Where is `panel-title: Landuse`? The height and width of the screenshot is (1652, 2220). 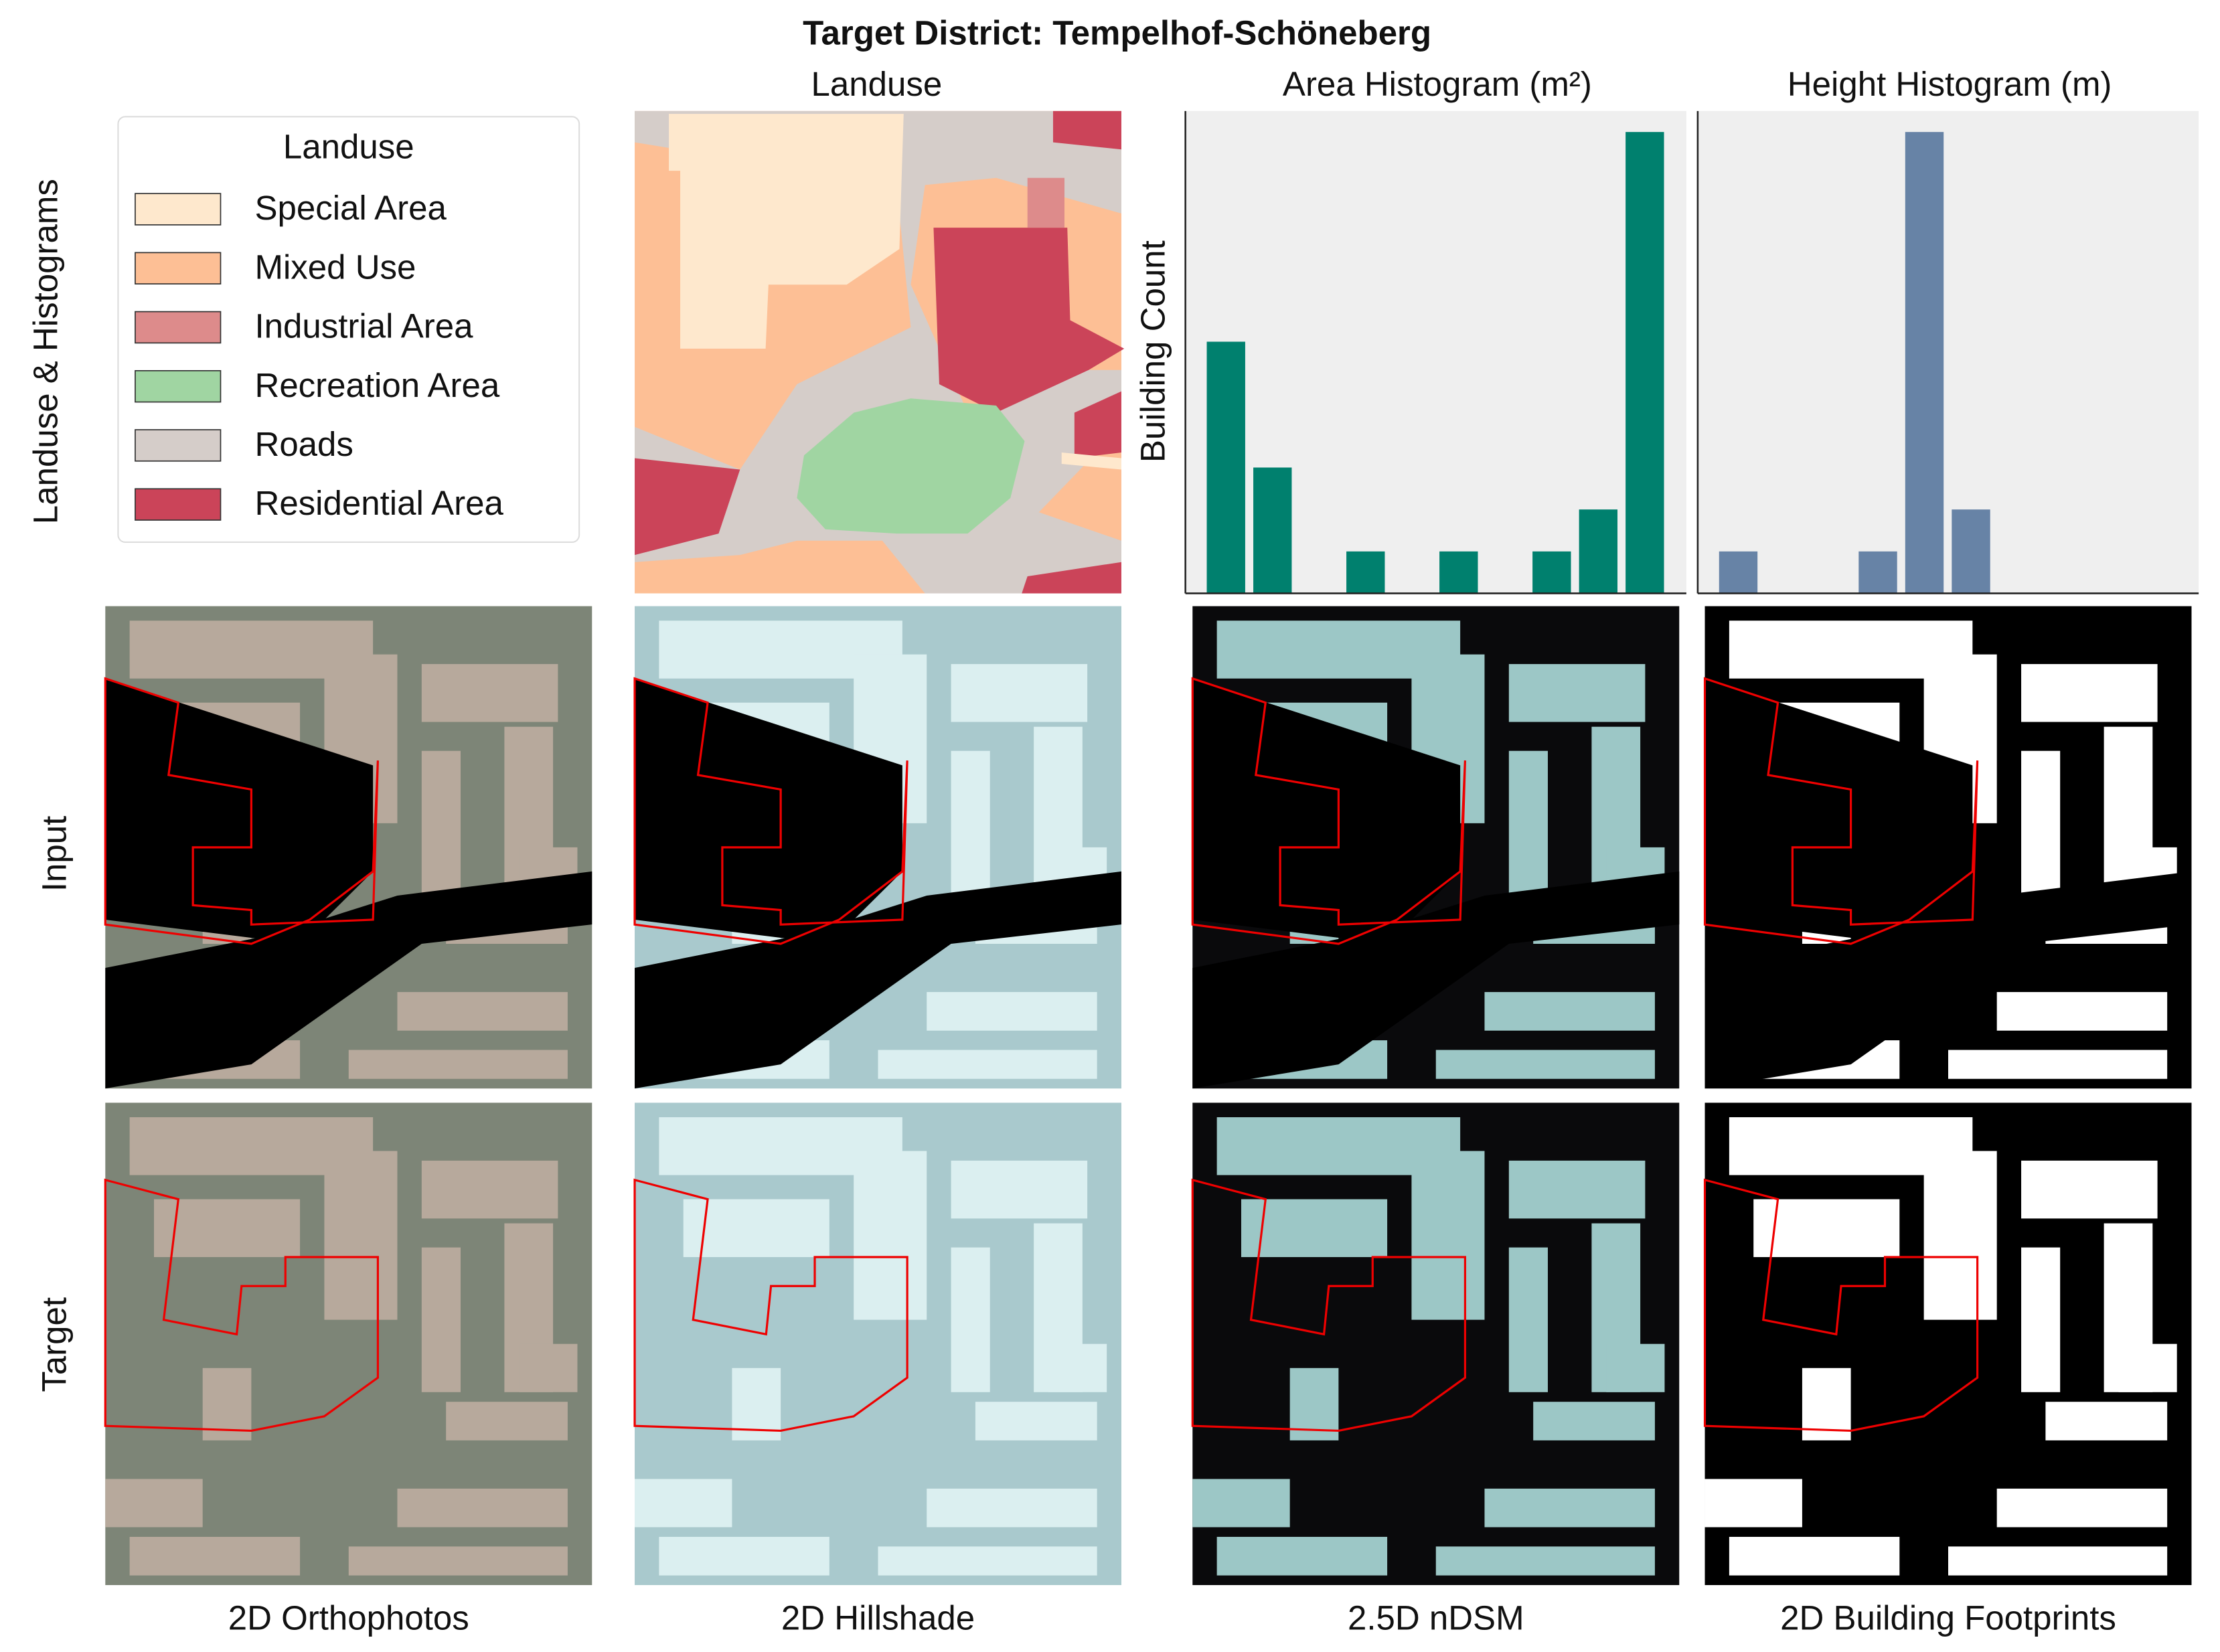
panel-title: Landuse is located at coordinates (877, 84).